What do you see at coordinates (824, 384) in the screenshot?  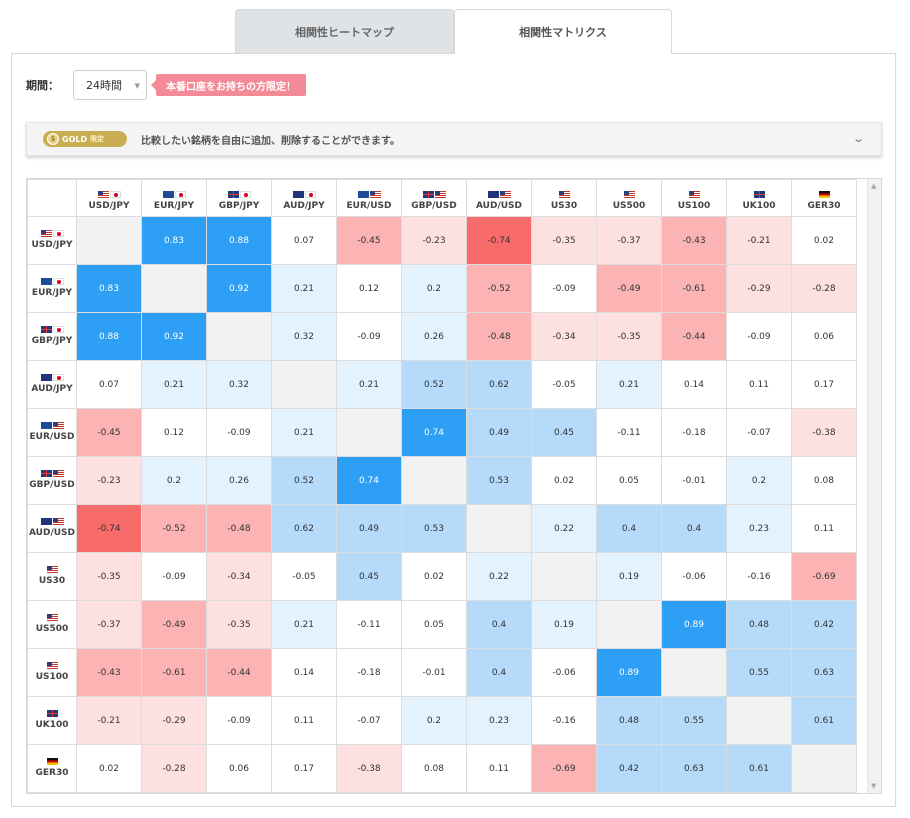 I see `matrix-cell: 0.17` at bounding box center [824, 384].